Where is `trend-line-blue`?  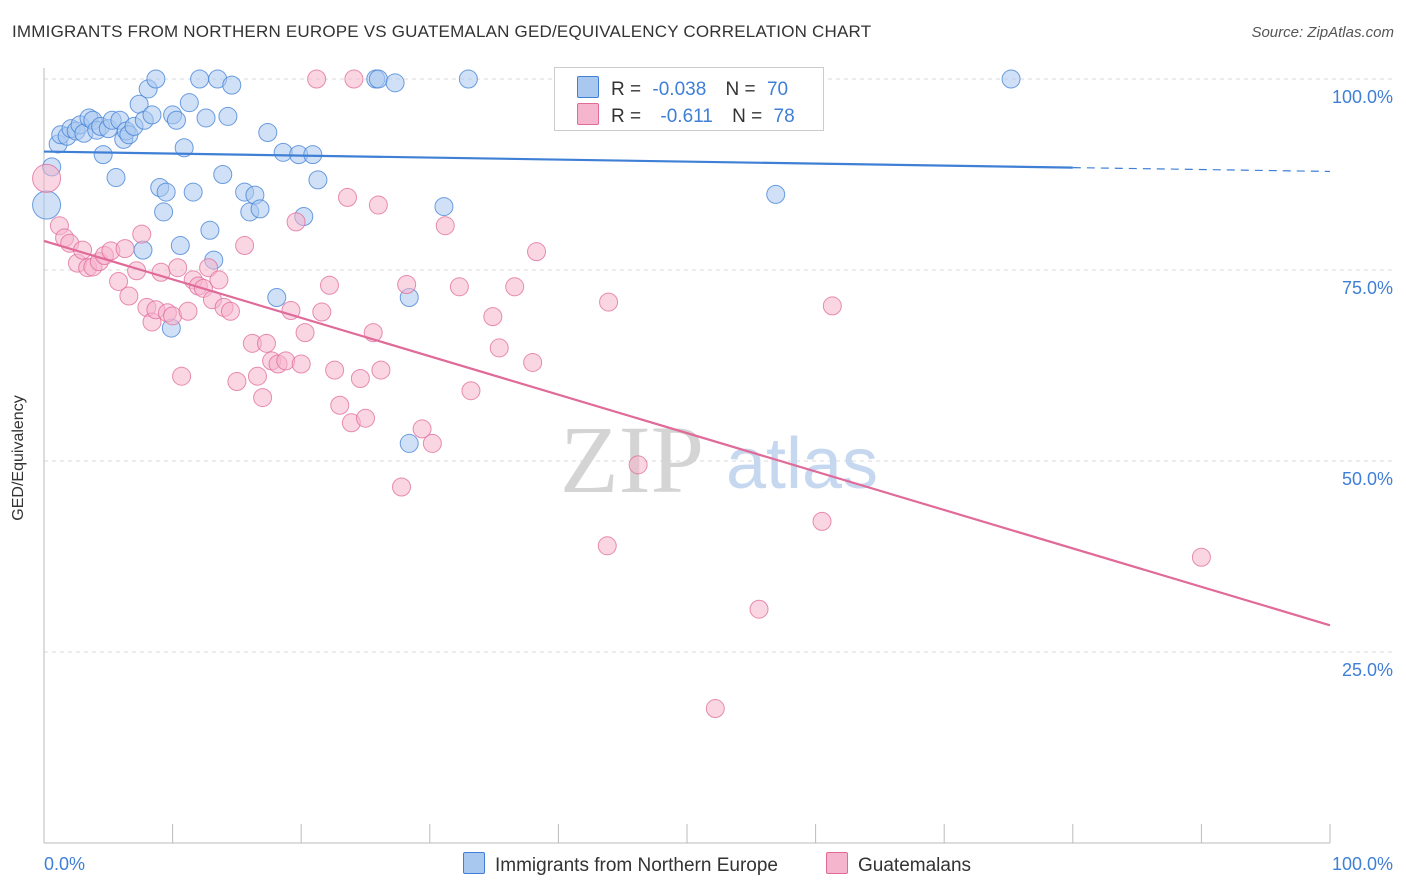
trend-line-blue is located at coordinates (558, 159).